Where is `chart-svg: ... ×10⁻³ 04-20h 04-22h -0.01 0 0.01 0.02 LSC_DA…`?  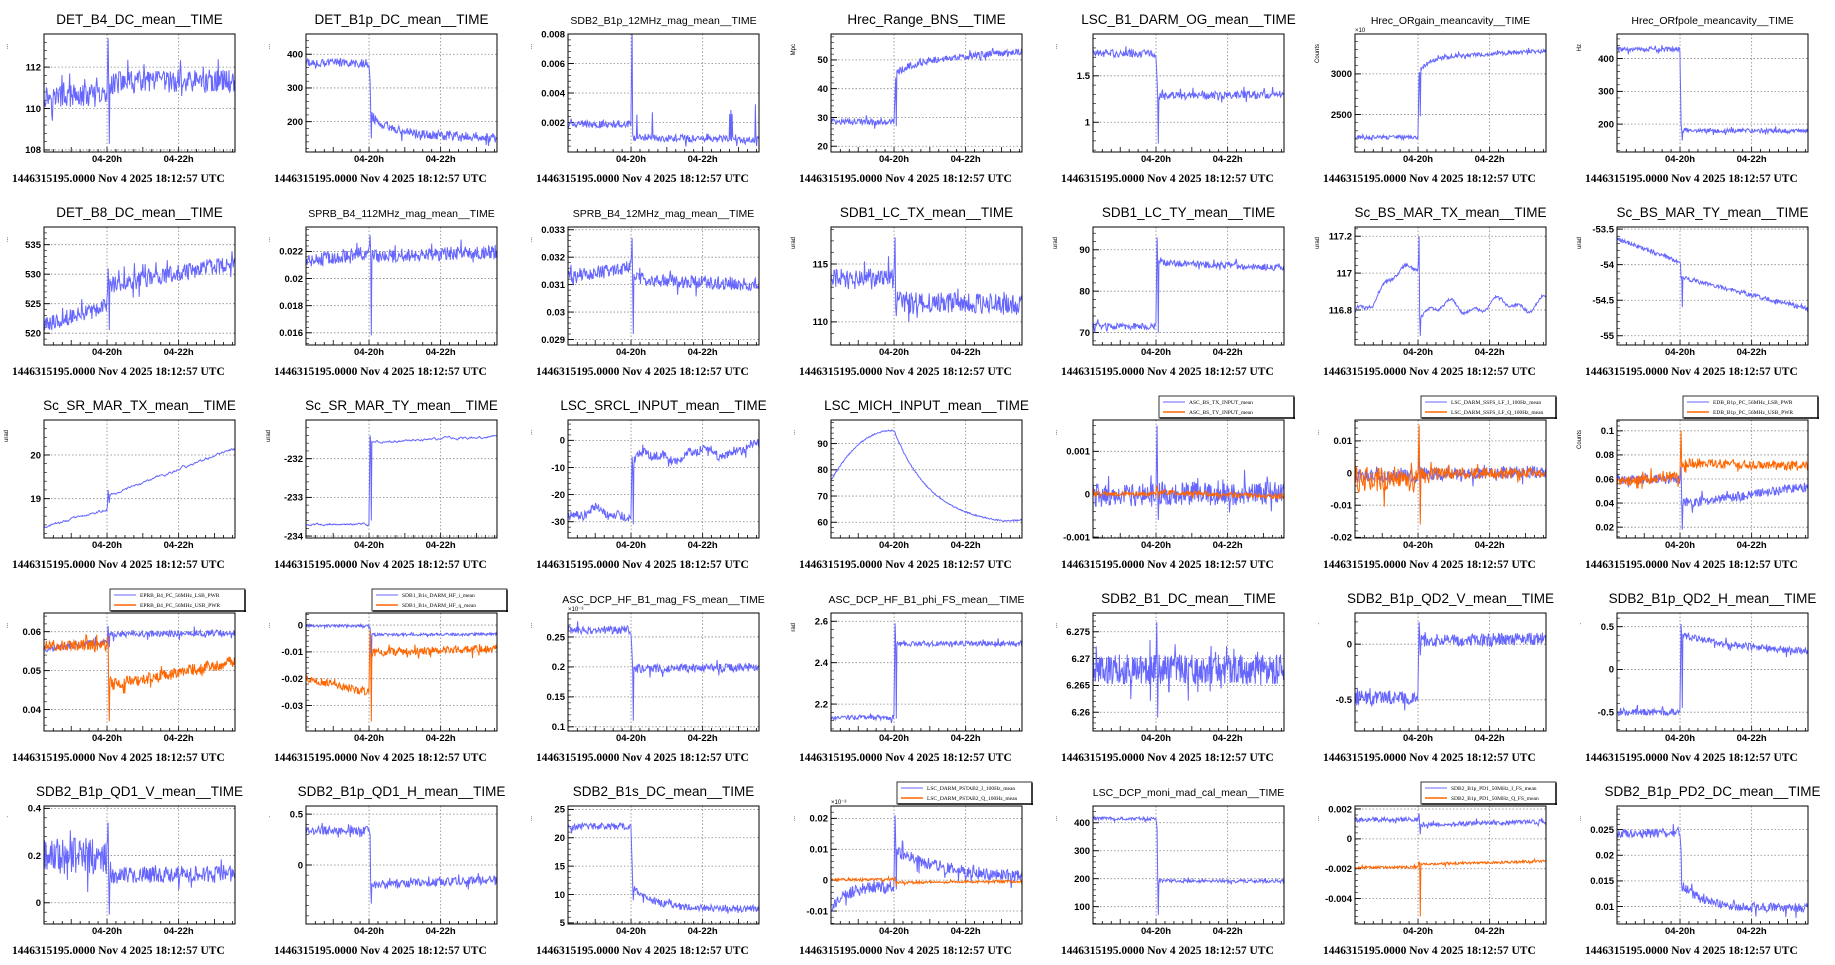 chart-svg: ... ×10⁻³ 04-20h 04-22h -0.01 0 0.01 0.02 LSC_DA… is located at coordinates (912, 869).